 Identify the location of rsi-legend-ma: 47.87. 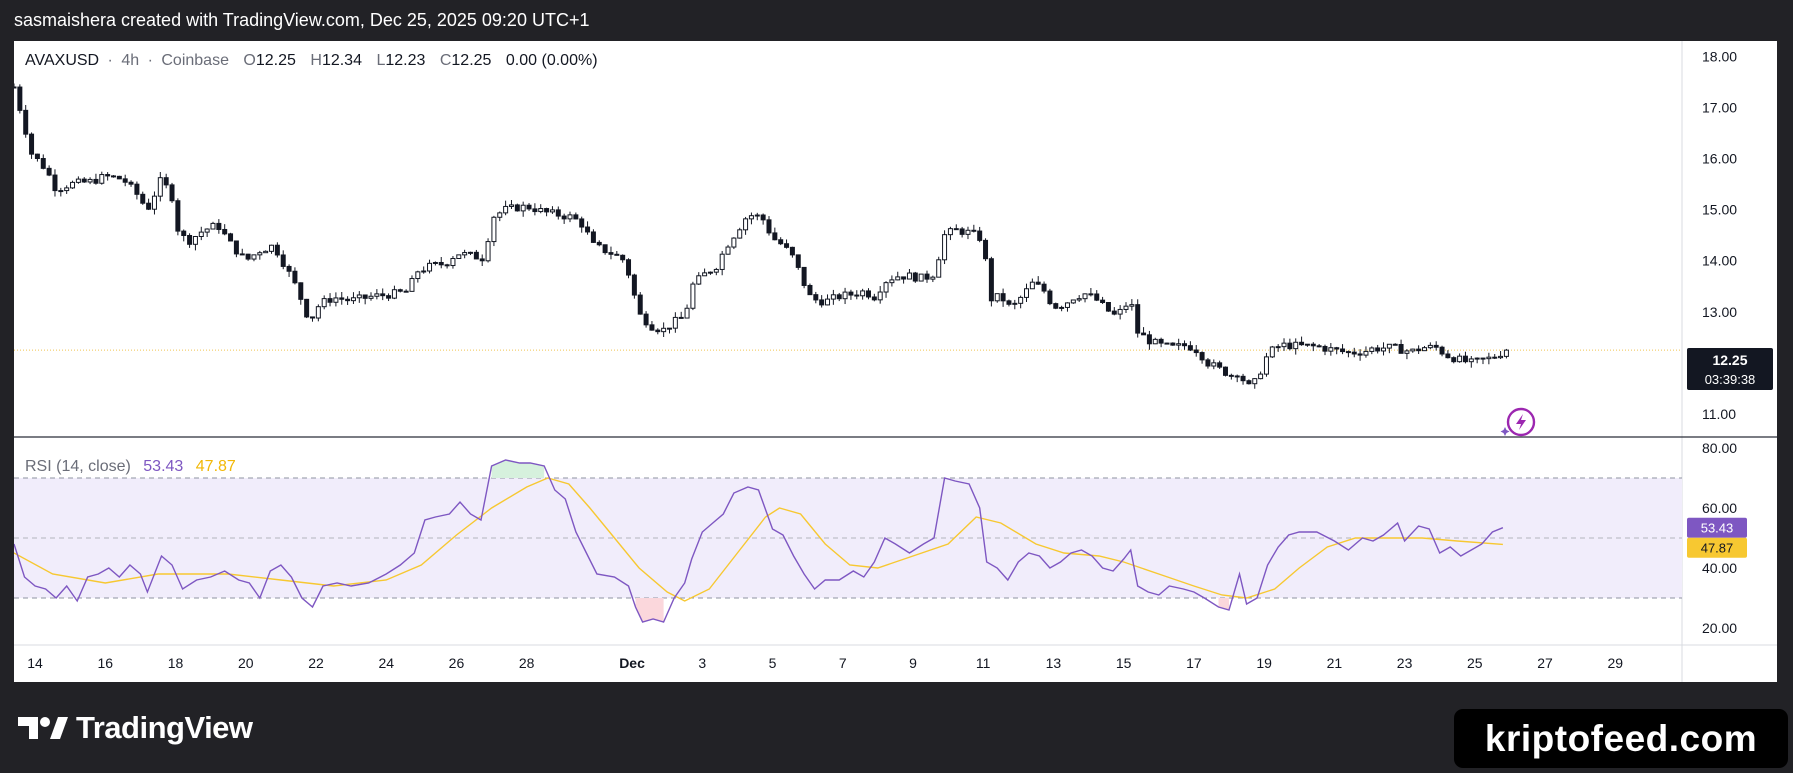
(216, 466).